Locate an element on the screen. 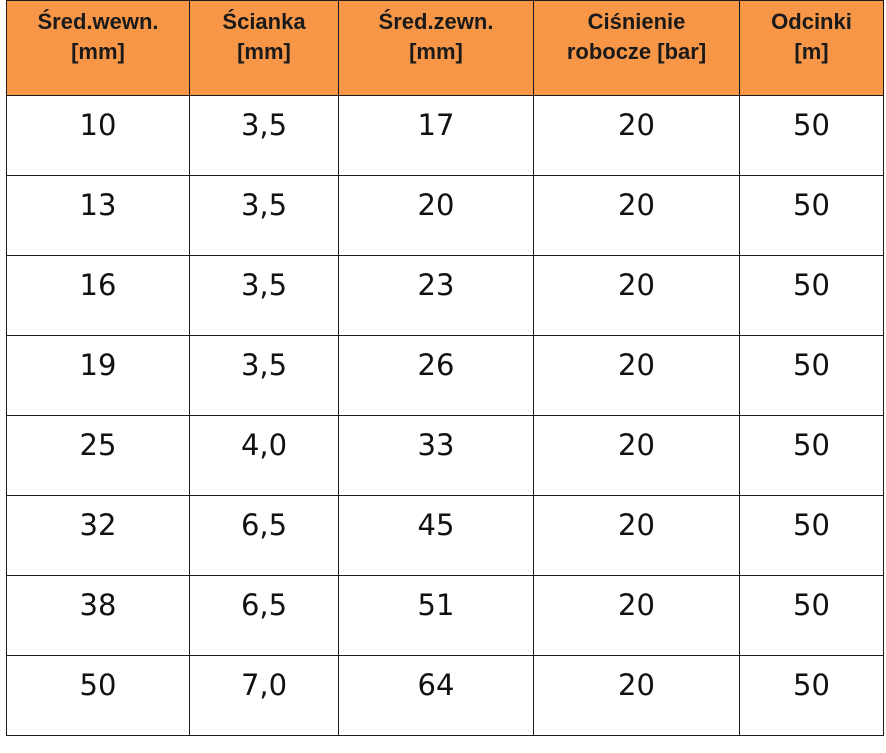 This screenshot has height=753, width=886. table-row: 13 3,5 20 20 50 is located at coordinates (445, 215).